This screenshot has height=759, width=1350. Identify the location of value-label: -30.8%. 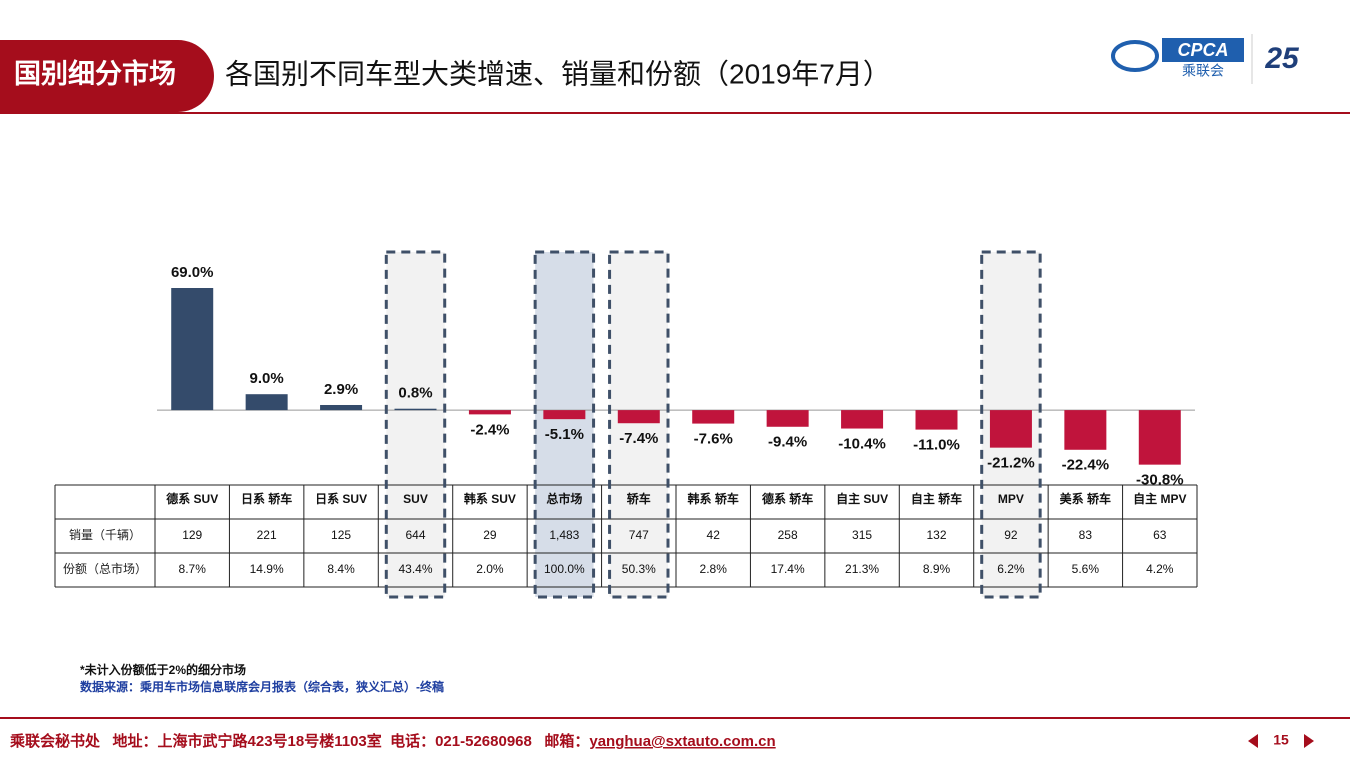
(1160, 480).